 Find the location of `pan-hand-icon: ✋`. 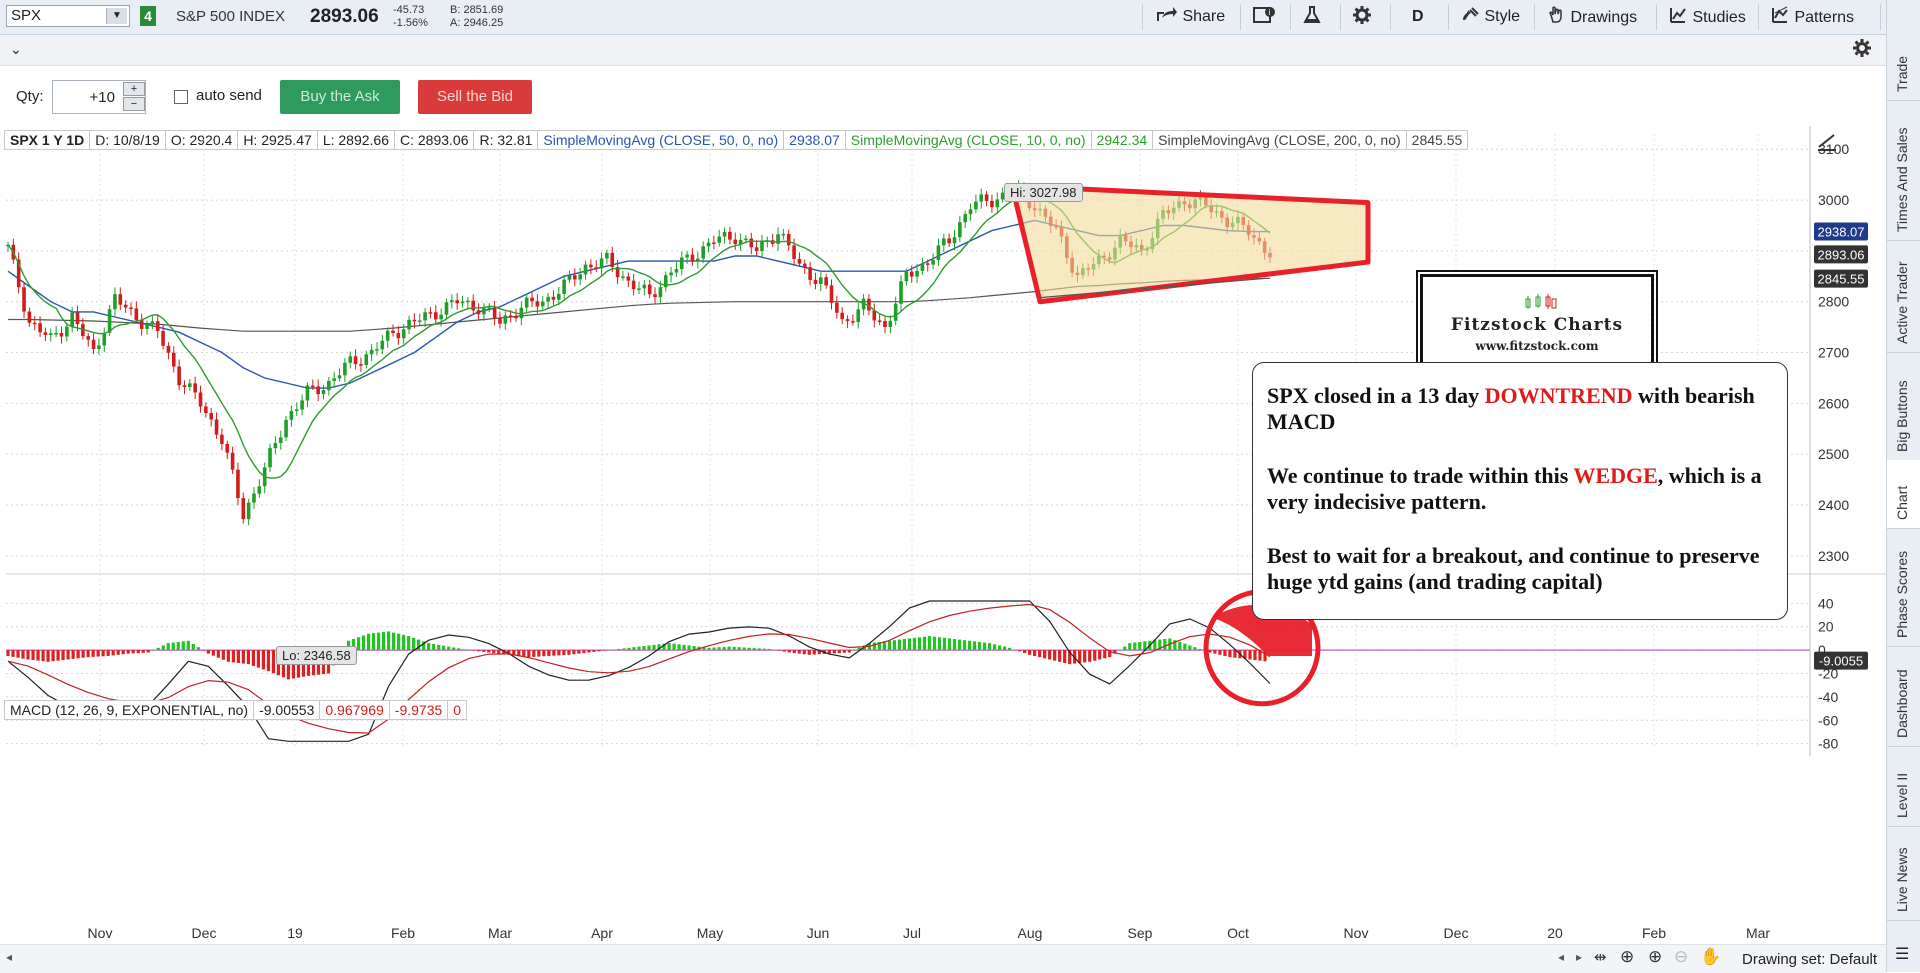

pan-hand-icon: ✋ is located at coordinates (1711, 956).